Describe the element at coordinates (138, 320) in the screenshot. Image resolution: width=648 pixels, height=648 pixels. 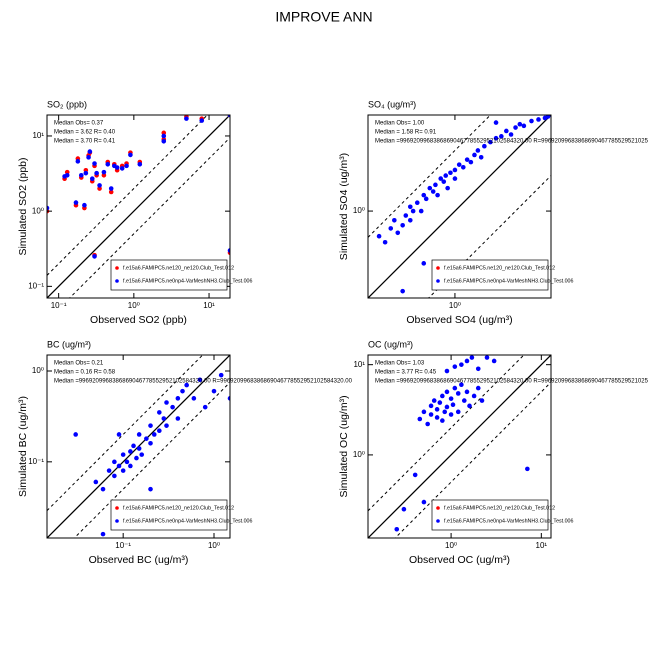
I see `x-axis-label: Observed SO2 (ppb)` at that location.